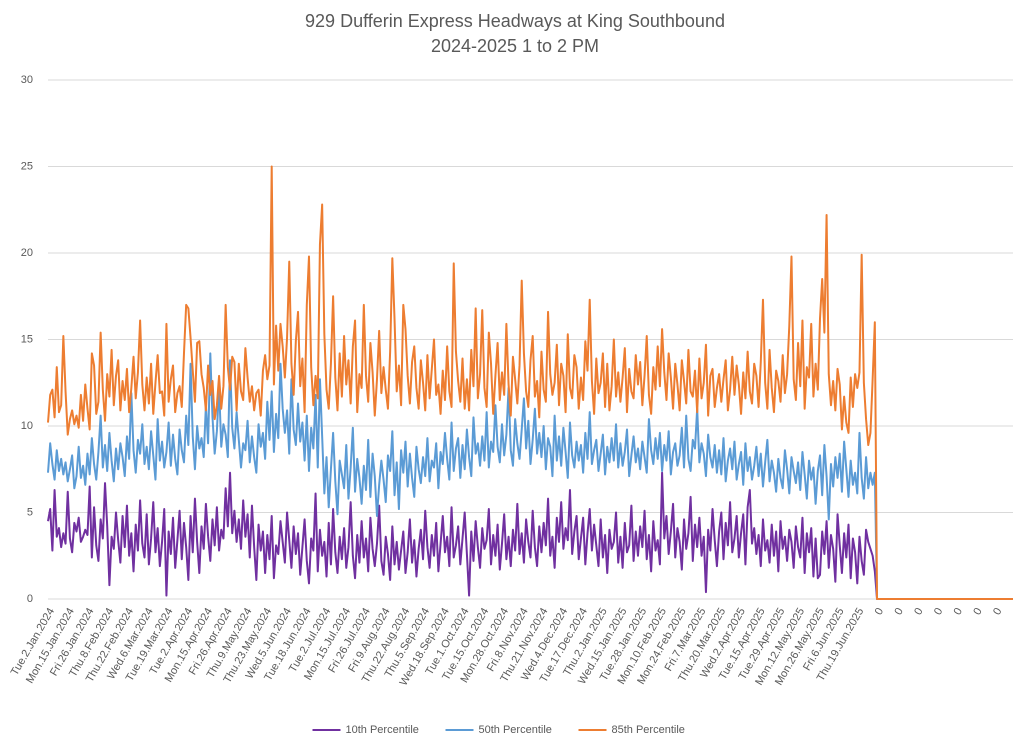 The height and width of the screenshot is (740, 1024). I want to click on legend-label: 85th Percentile, so click(648, 730).